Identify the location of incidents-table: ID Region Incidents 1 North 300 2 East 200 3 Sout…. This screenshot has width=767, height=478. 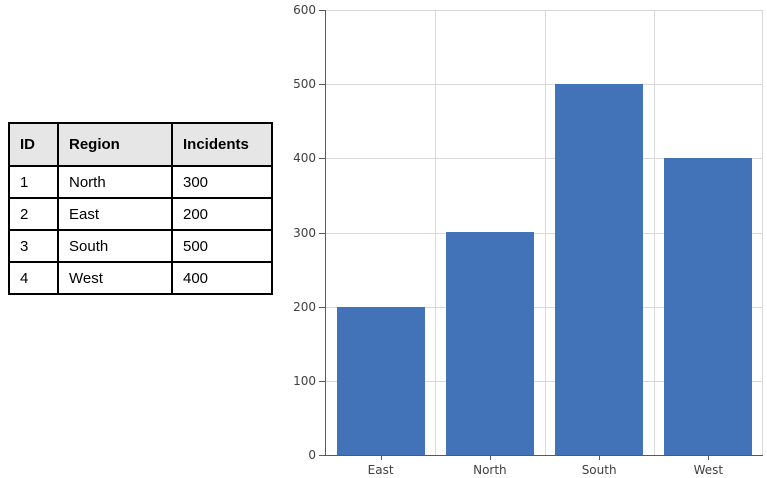
(140, 208).